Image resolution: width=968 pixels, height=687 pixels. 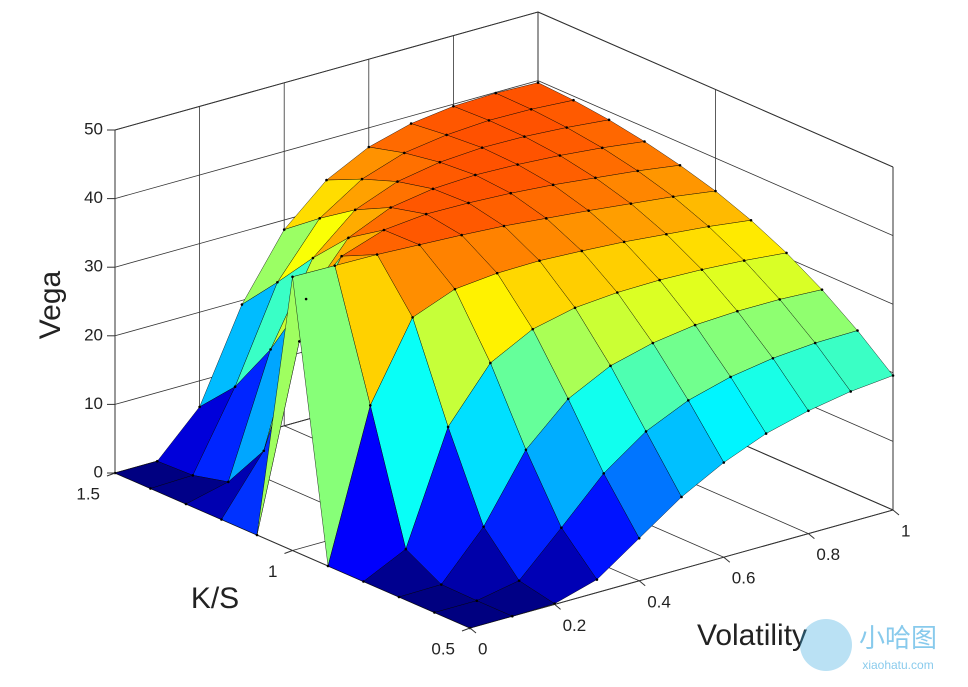 I want to click on z-tick-label: 0, so click(x=98, y=471).